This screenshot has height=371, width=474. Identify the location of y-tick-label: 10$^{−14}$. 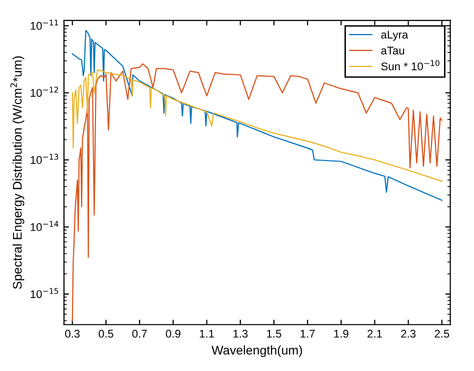
(44, 226).